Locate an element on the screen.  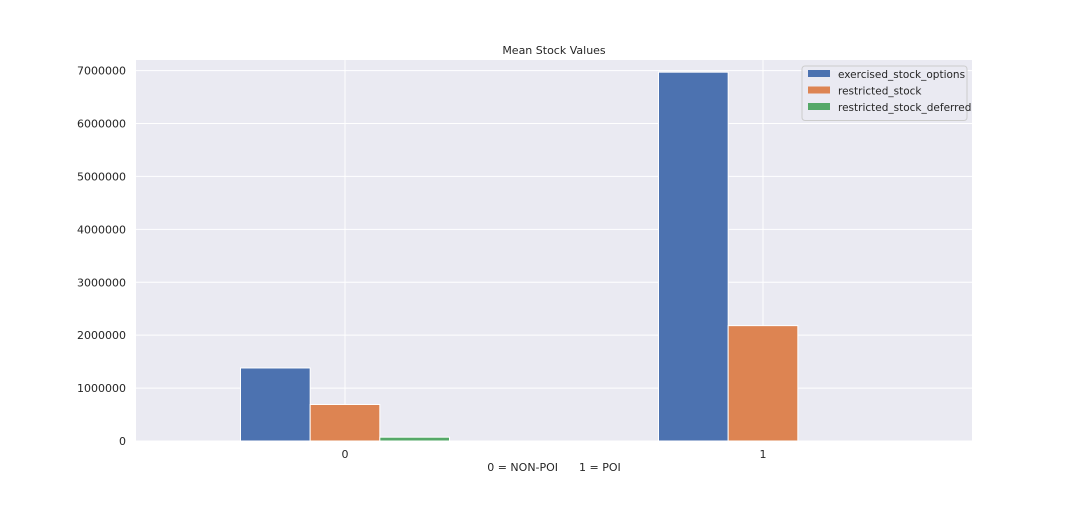
y-tick-label: 4000000 is located at coordinates (101, 229).